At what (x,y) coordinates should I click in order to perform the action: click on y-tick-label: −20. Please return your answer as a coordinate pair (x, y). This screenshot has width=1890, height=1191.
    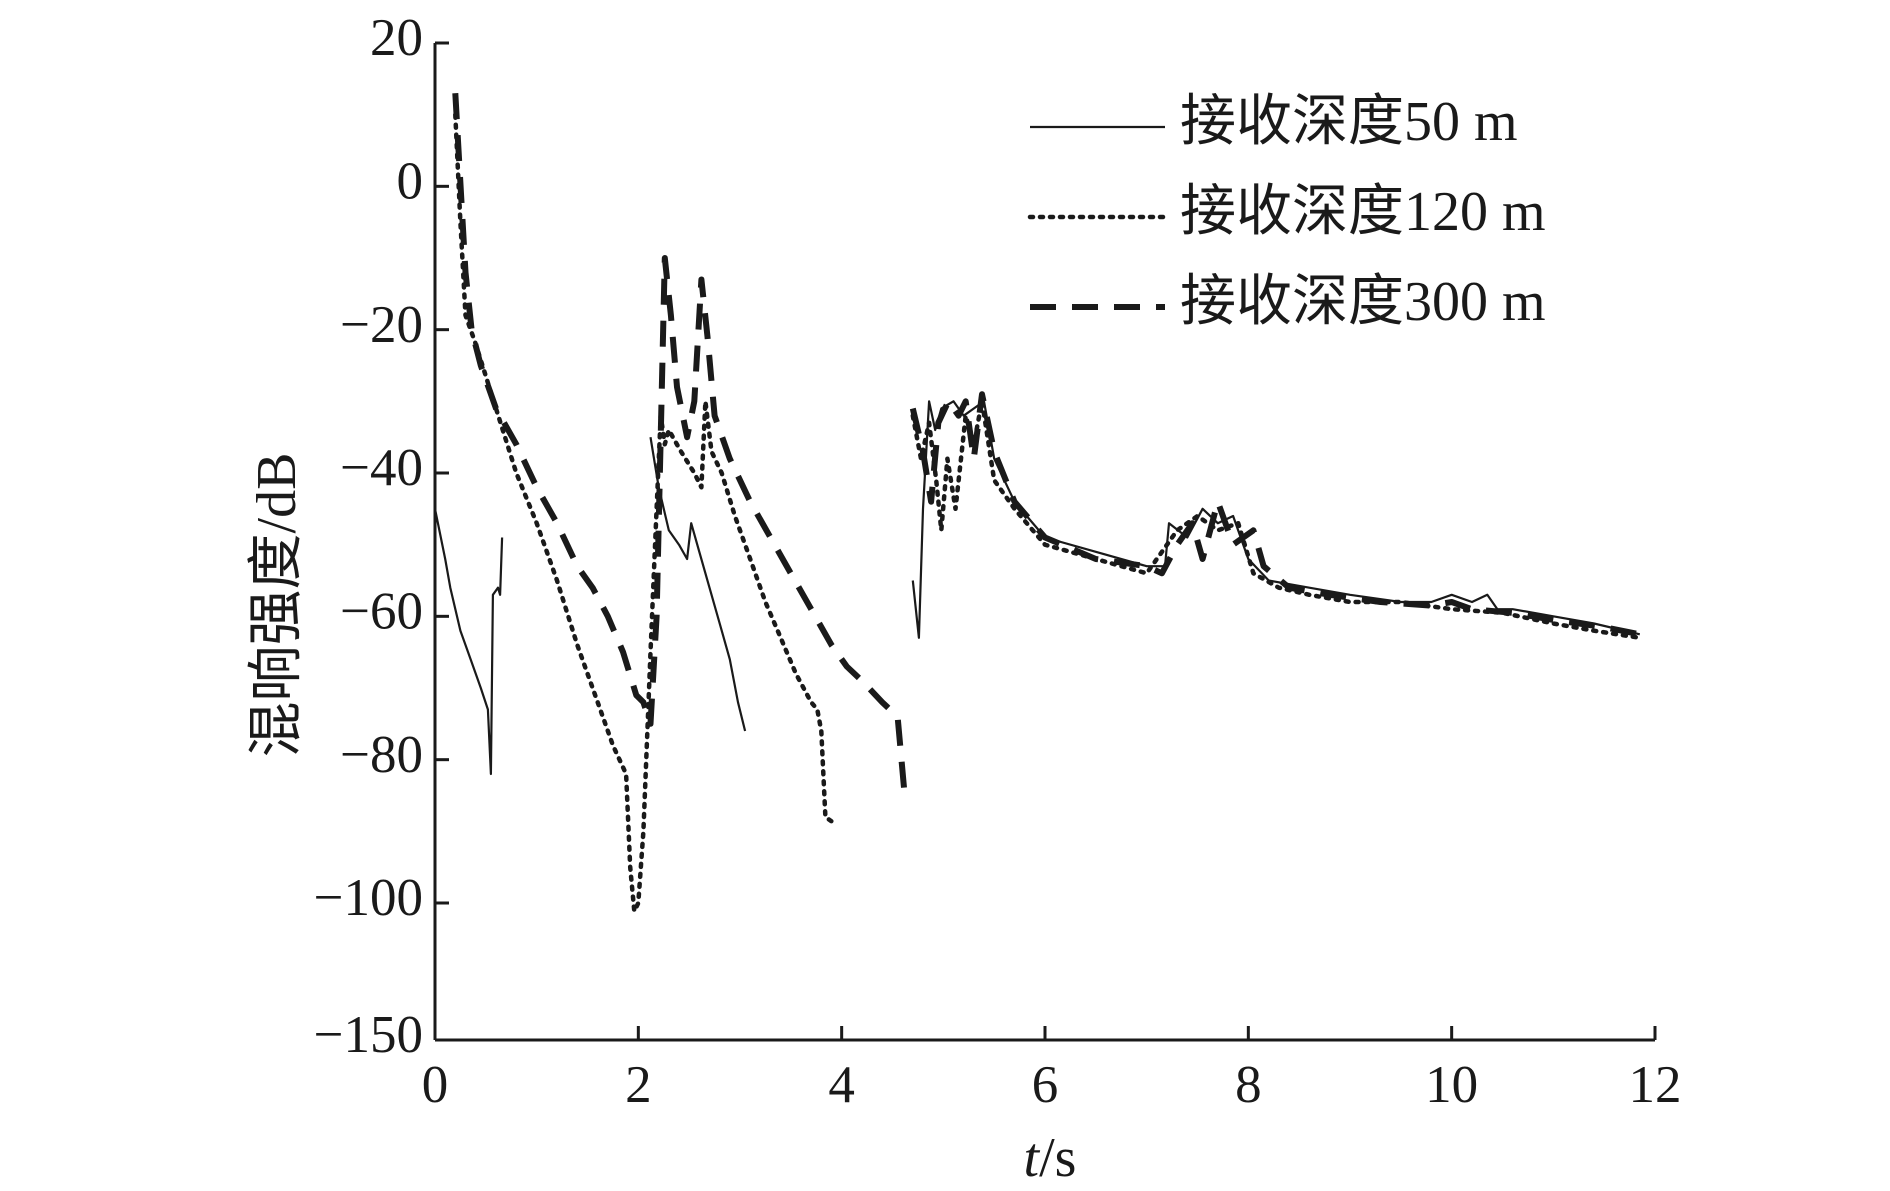
    Looking at the image, I should click on (381, 325).